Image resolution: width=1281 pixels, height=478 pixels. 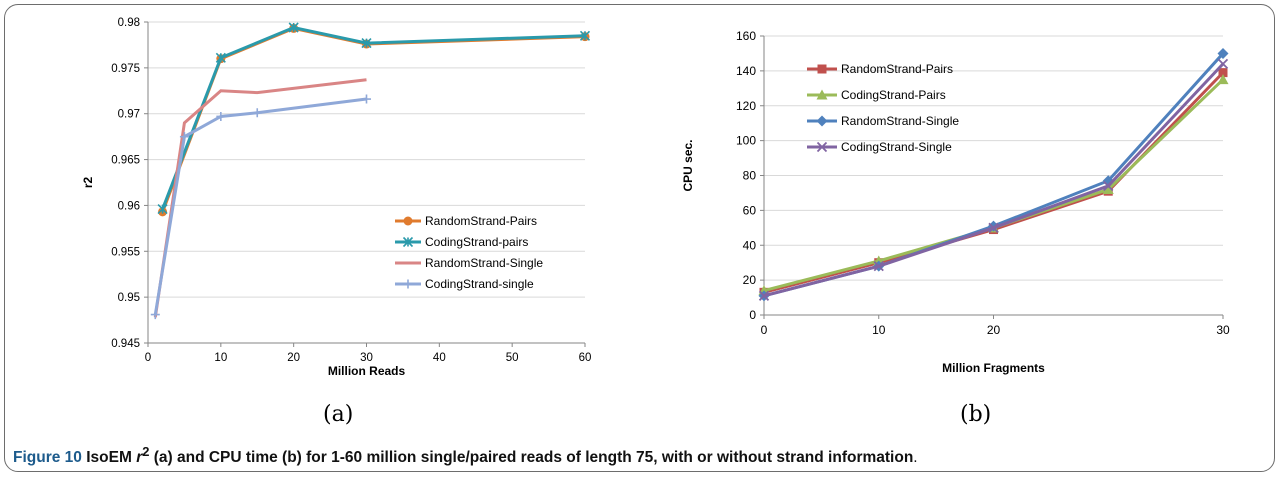 What do you see at coordinates (139, 458) in the screenshot?
I see `caption-r: r` at bounding box center [139, 458].